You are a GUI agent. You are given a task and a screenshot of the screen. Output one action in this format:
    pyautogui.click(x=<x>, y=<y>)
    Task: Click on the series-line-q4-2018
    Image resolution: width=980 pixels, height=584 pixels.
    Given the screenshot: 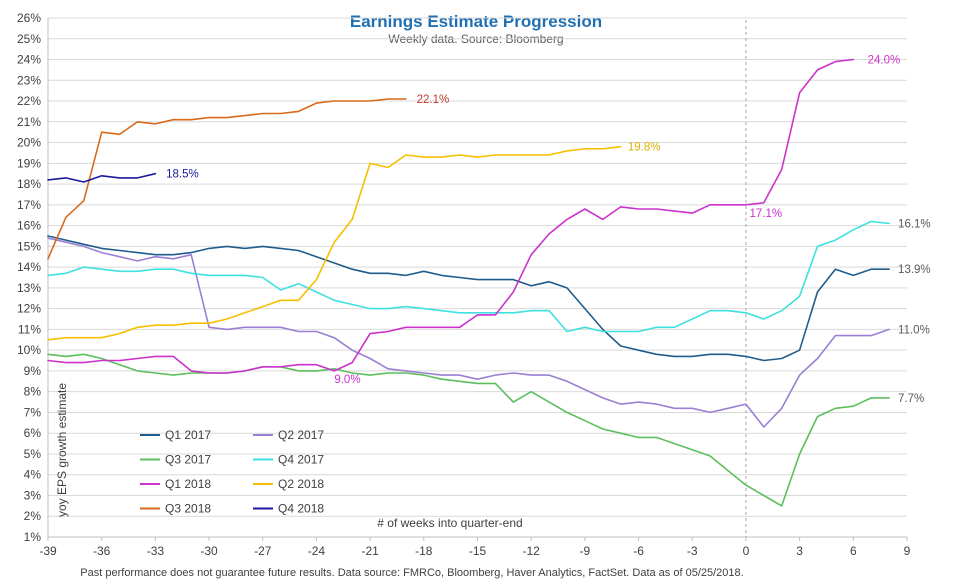 What is the action you would take?
    pyautogui.click(x=102, y=177)
    